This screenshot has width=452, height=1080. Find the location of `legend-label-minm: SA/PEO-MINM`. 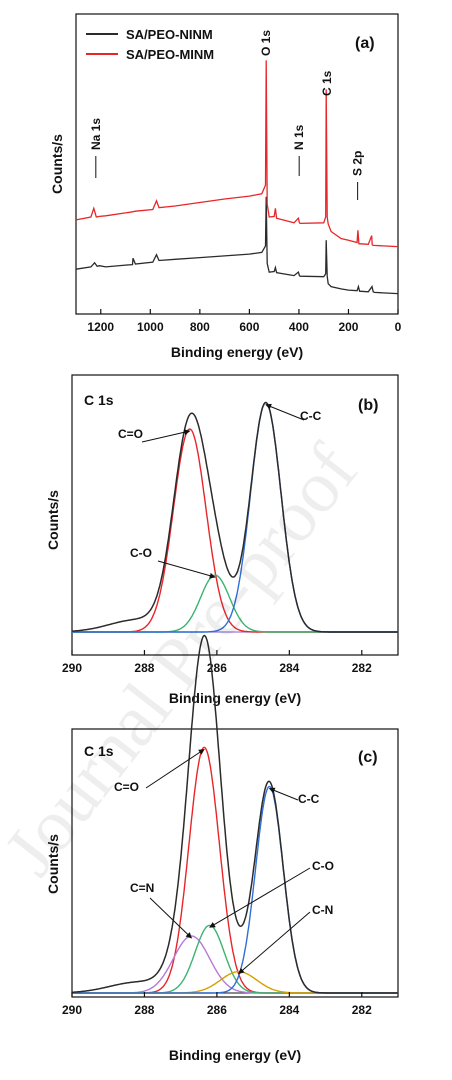

legend-label-minm: SA/PEO-MINM is located at coordinates (170, 54).